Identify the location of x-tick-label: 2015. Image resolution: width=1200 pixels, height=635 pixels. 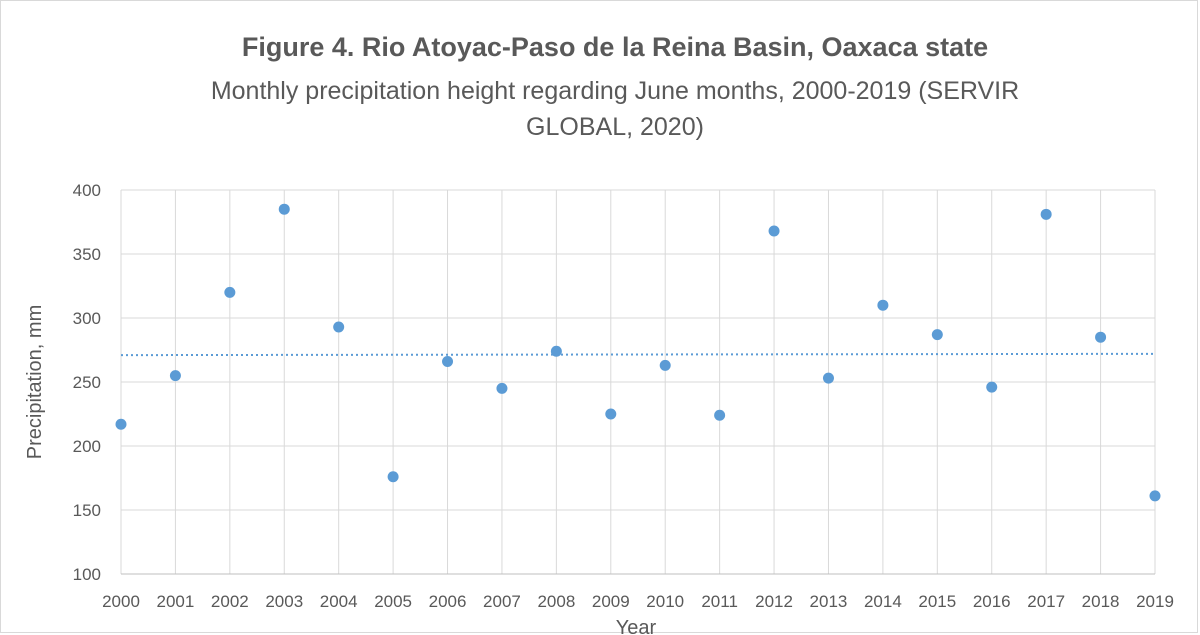
(937, 601).